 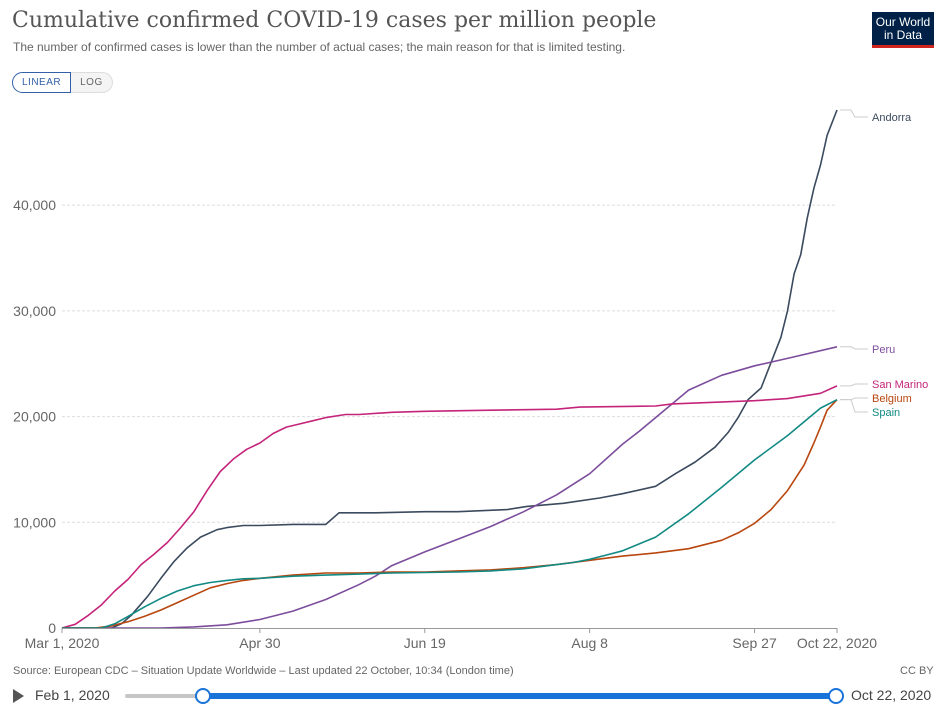 What do you see at coordinates (18, 696) in the screenshot?
I see `play-icon` at bounding box center [18, 696].